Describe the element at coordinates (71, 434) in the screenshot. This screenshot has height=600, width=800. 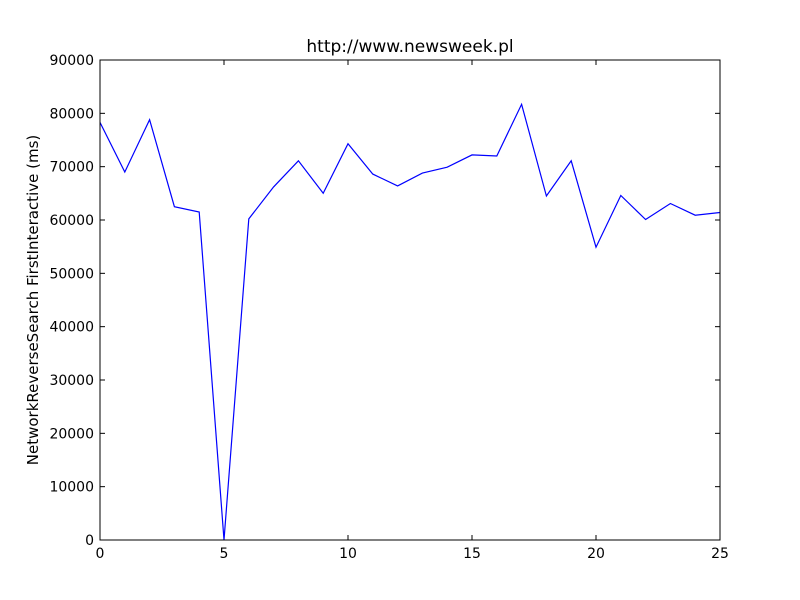
I see `y-tick-label: 20000` at that location.